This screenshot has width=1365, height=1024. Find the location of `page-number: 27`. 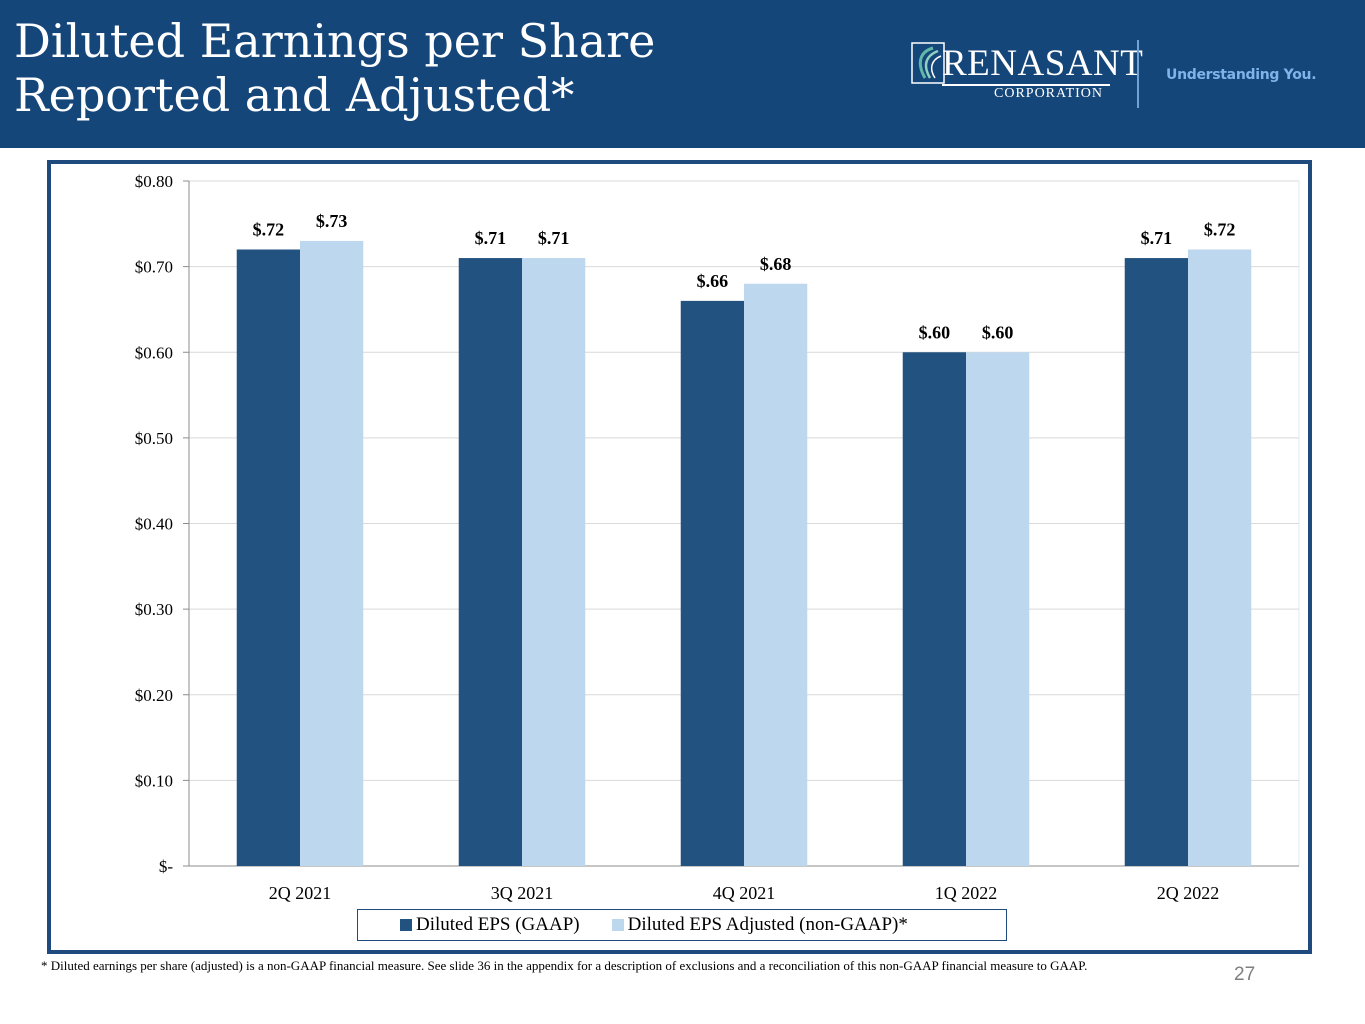

page-number: 27 is located at coordinates (1245, 974).